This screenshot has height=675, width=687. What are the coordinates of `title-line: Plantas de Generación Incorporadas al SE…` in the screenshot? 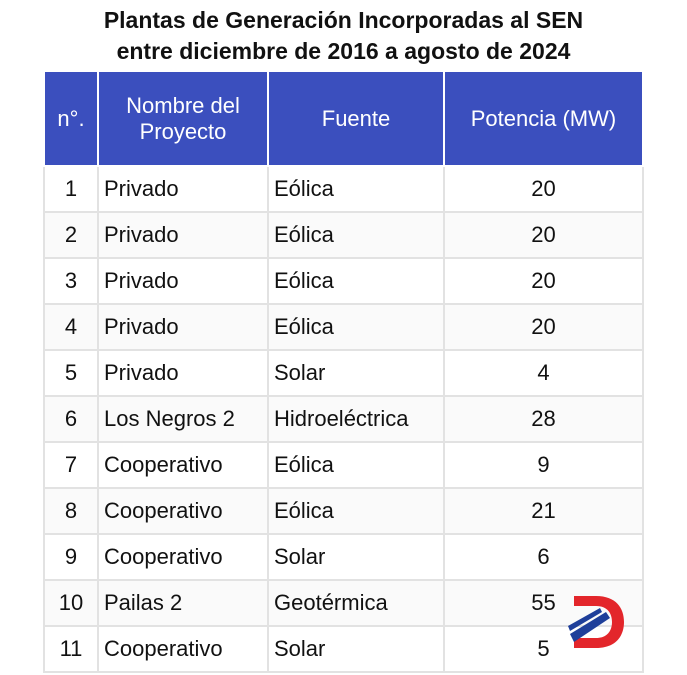 It's located at (343, 20).